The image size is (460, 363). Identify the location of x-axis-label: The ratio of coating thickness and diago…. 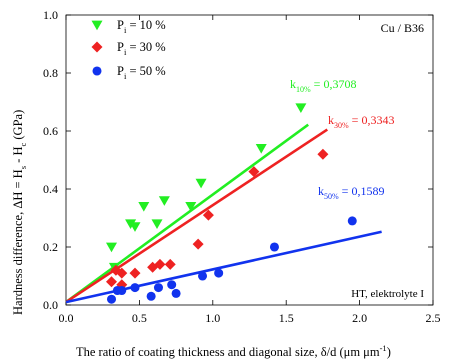
(233, 351).